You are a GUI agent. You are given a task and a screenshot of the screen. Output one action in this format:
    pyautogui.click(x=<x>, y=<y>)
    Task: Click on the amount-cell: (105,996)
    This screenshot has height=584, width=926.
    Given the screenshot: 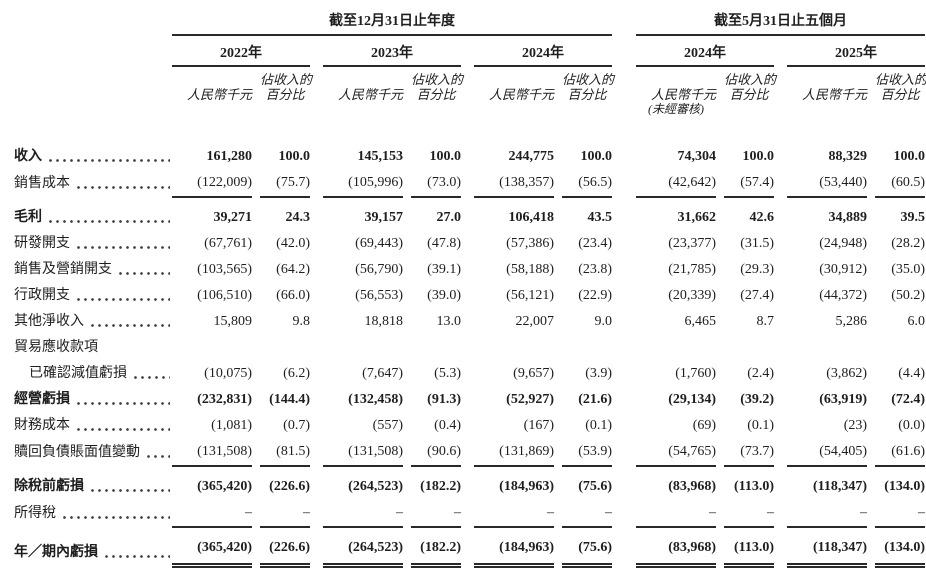 What is the action you would take?
    pyautogui.click(x=363, y=184)
    